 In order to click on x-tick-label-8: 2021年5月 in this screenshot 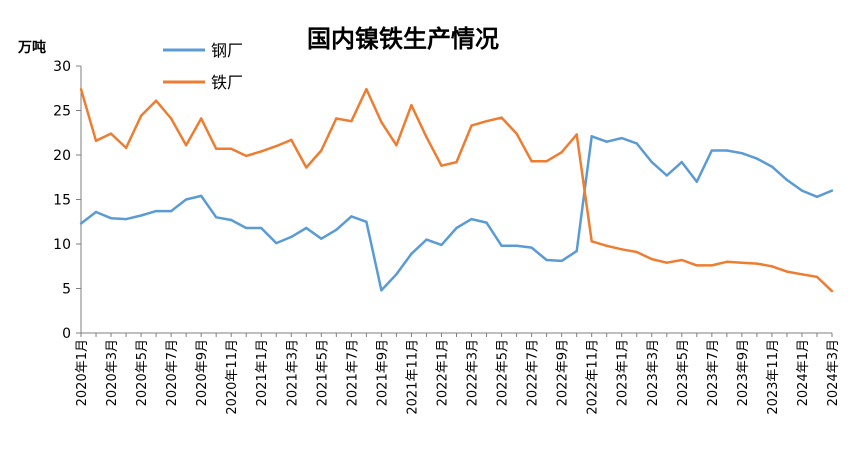, I will do `click(322, 372)`.